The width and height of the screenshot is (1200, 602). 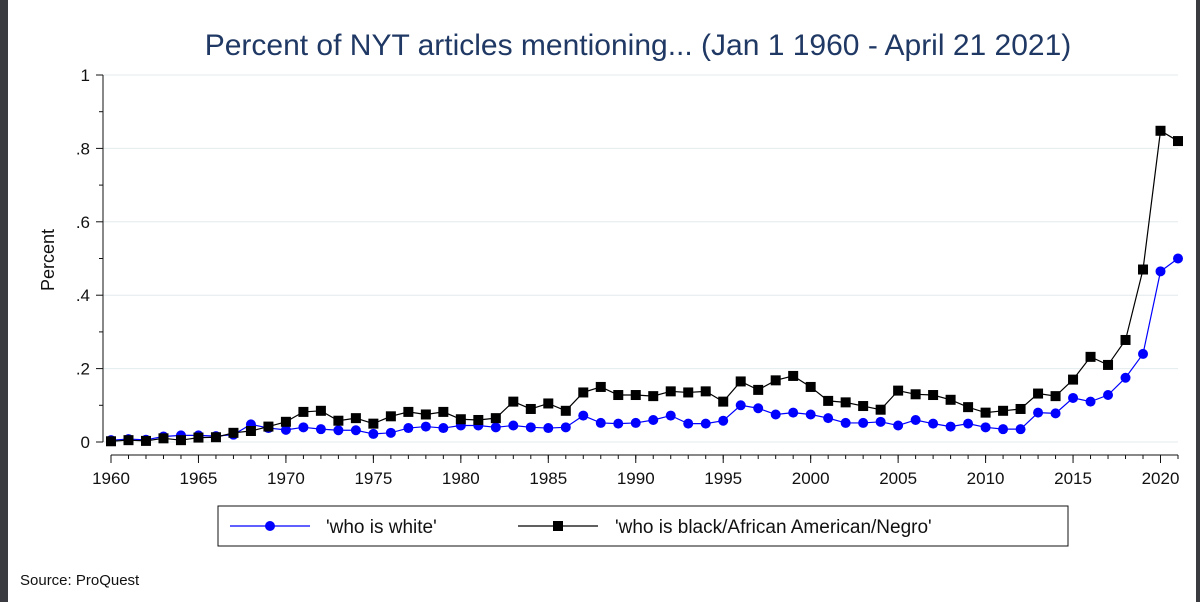 I want to click on x-tick-label: 2000, so click(x=811, y=478).